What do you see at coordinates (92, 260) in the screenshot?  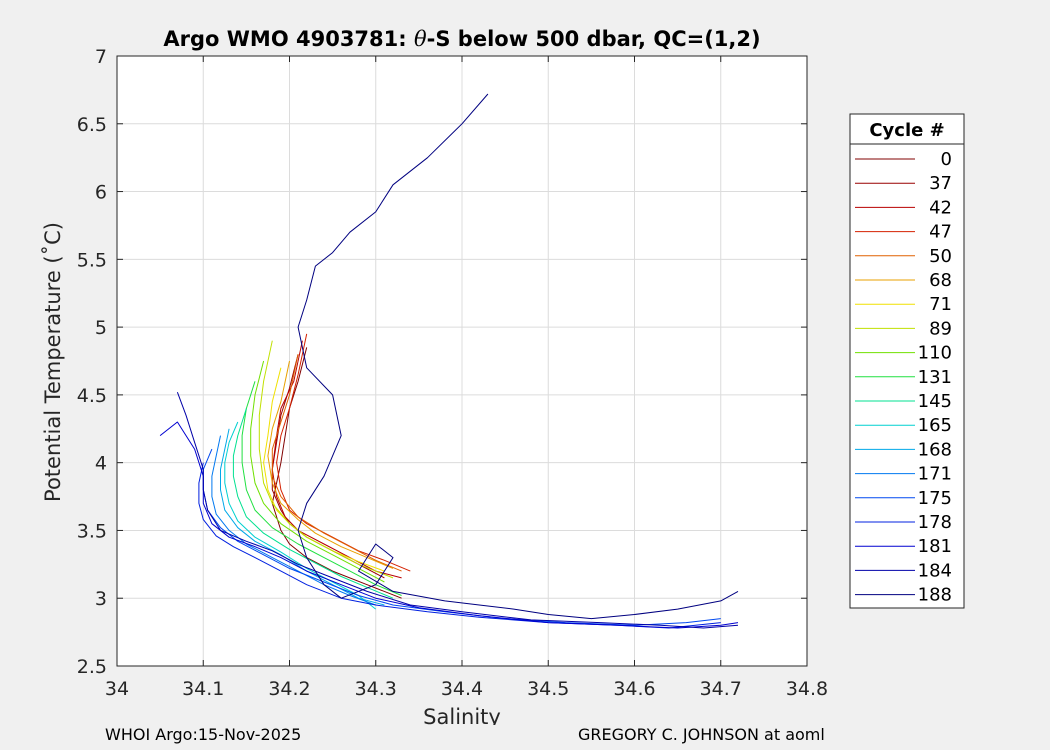 I see `y-tick-label: 5.5` at bounding box center [92, 260].